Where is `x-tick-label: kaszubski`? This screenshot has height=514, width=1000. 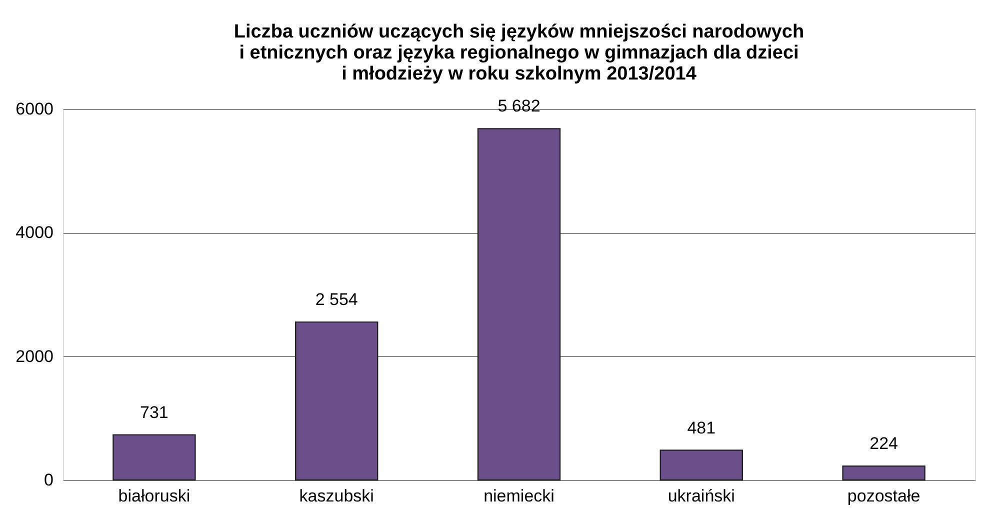 x-tick-label: kaszubski is located at coordinates (336, 496).